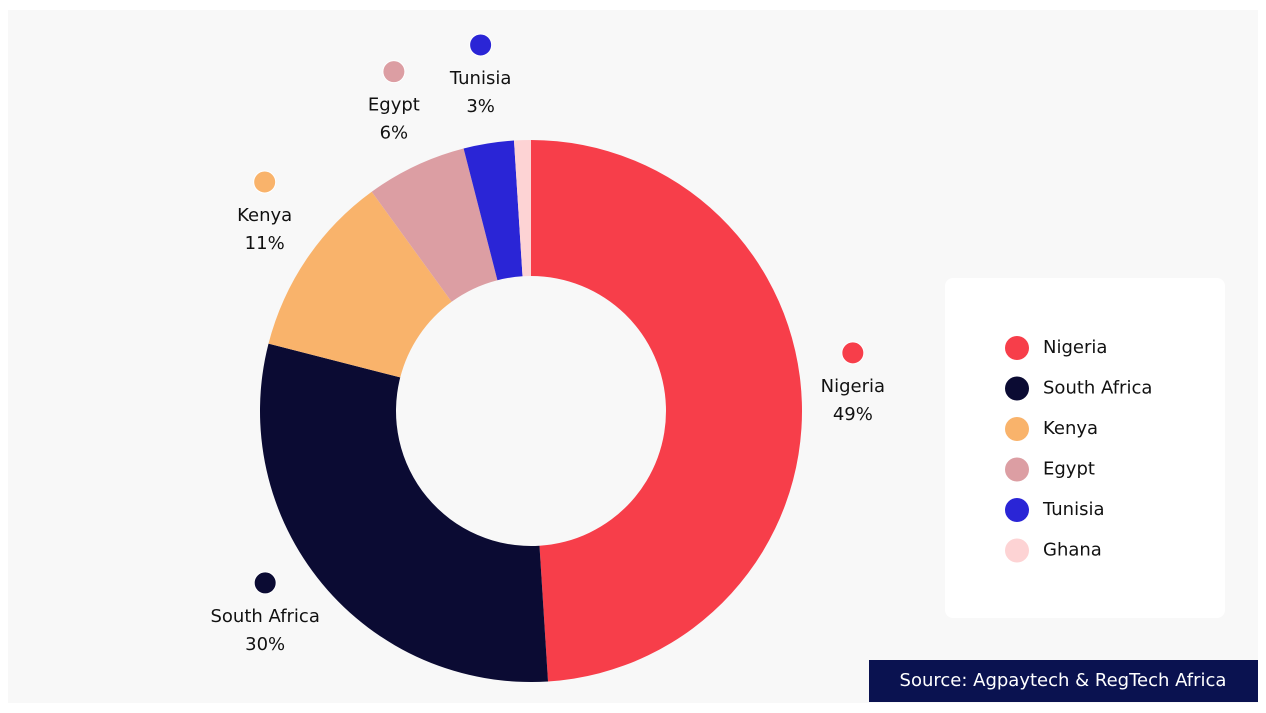 The height and width of the screenshot is (713, 1266). What do you see at coordinates (1069, 469) in the screenshot?
I see `legend-label: Egypt` at bounding box center [1069, 469].